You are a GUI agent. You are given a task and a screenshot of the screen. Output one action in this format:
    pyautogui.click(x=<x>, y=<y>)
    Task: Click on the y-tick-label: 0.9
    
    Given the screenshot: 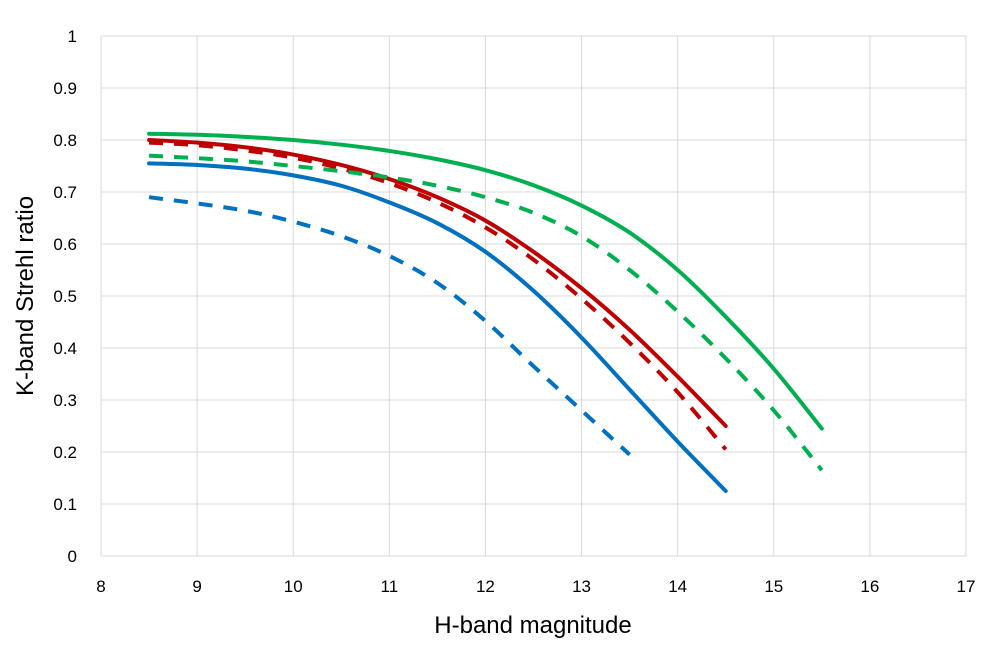 What is the action you would take?
    pyautogui.click(x=65, y=88)
    